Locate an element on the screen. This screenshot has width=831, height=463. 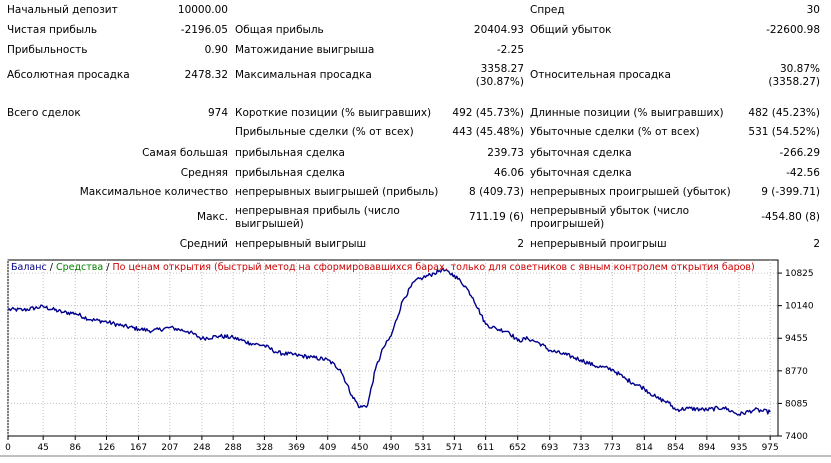
gross-loss-label: Общий убыток is located at coordinates (571, 30).